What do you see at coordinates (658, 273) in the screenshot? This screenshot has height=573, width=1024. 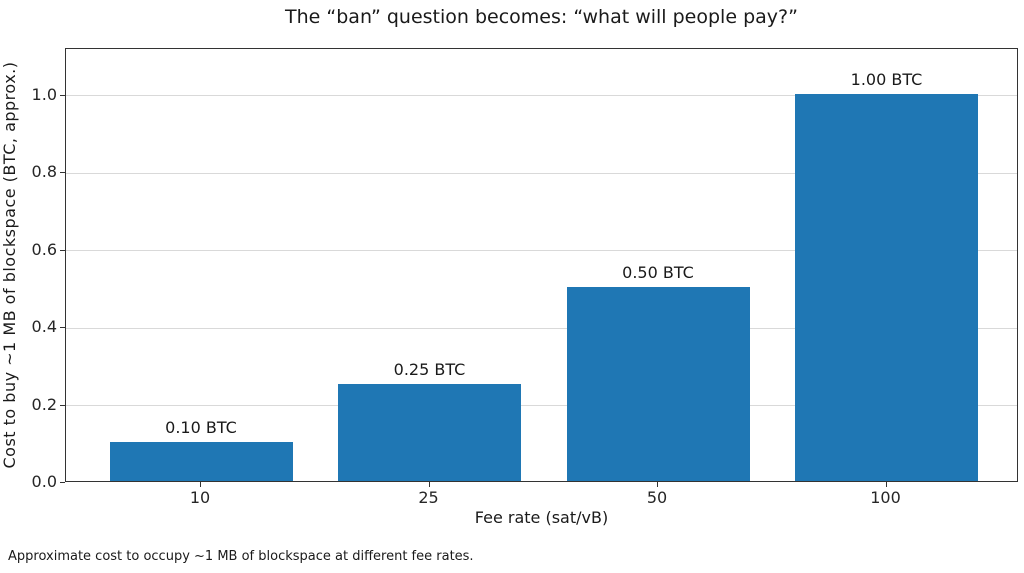 I see `bar-value-label: 0.50 BTC` at bounding box center [658, 273].